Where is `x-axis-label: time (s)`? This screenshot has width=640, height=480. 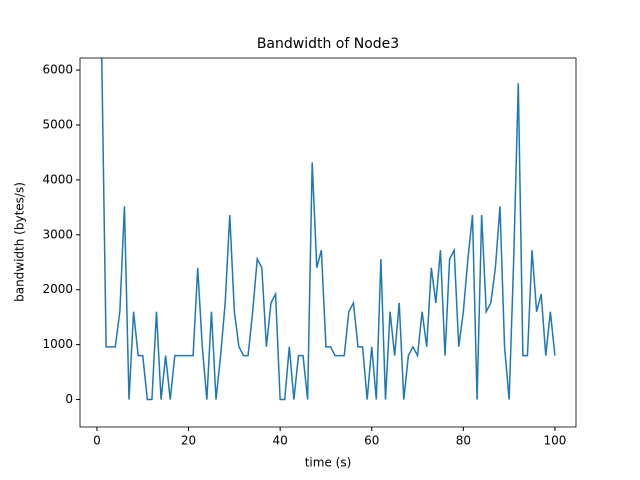 x-axis-label: time (s) is located at coordinates (328, 463).